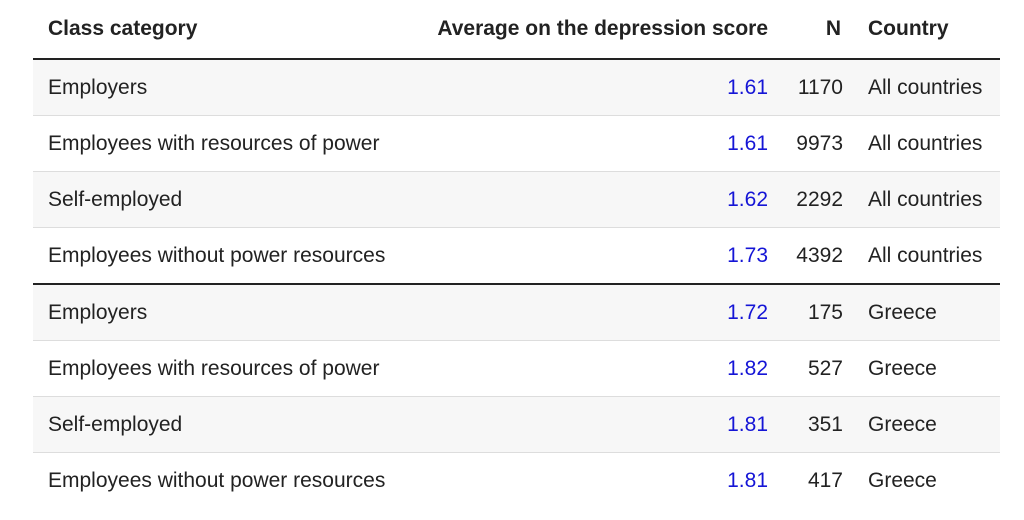 The image size is (1024, 520). I want to click on column-header: Average on the depression score, so click(600, 30).